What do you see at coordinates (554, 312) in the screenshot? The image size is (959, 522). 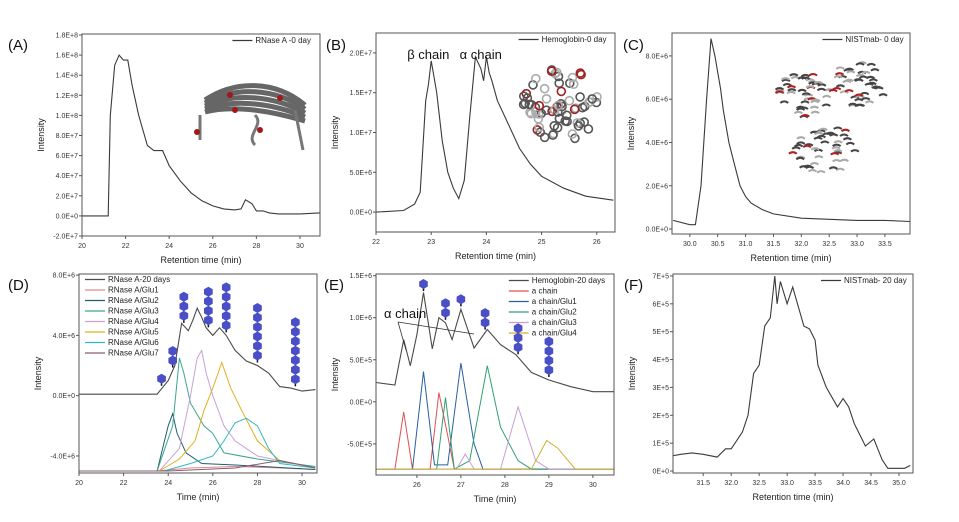 I see `legend-label: a chain/Glu2` at bounding box center [554, 312].